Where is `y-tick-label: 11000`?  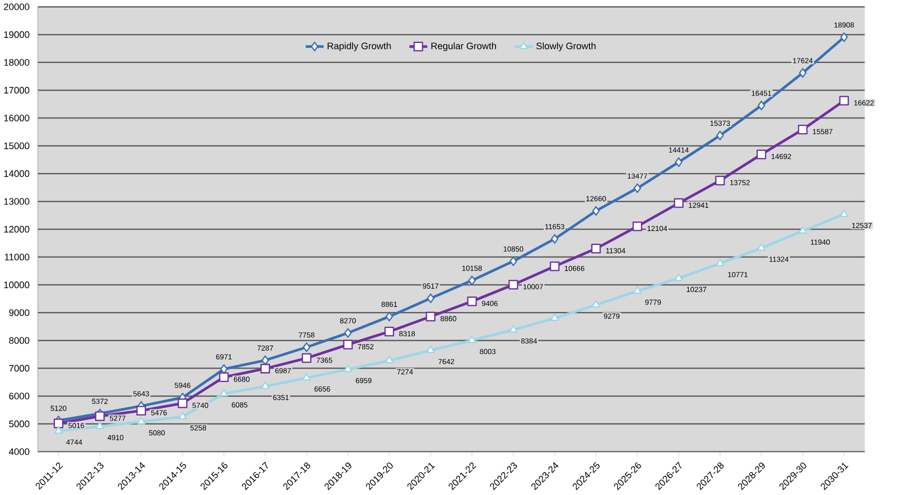
y-tick-label: 11000 is located at coordinates (17, 256).